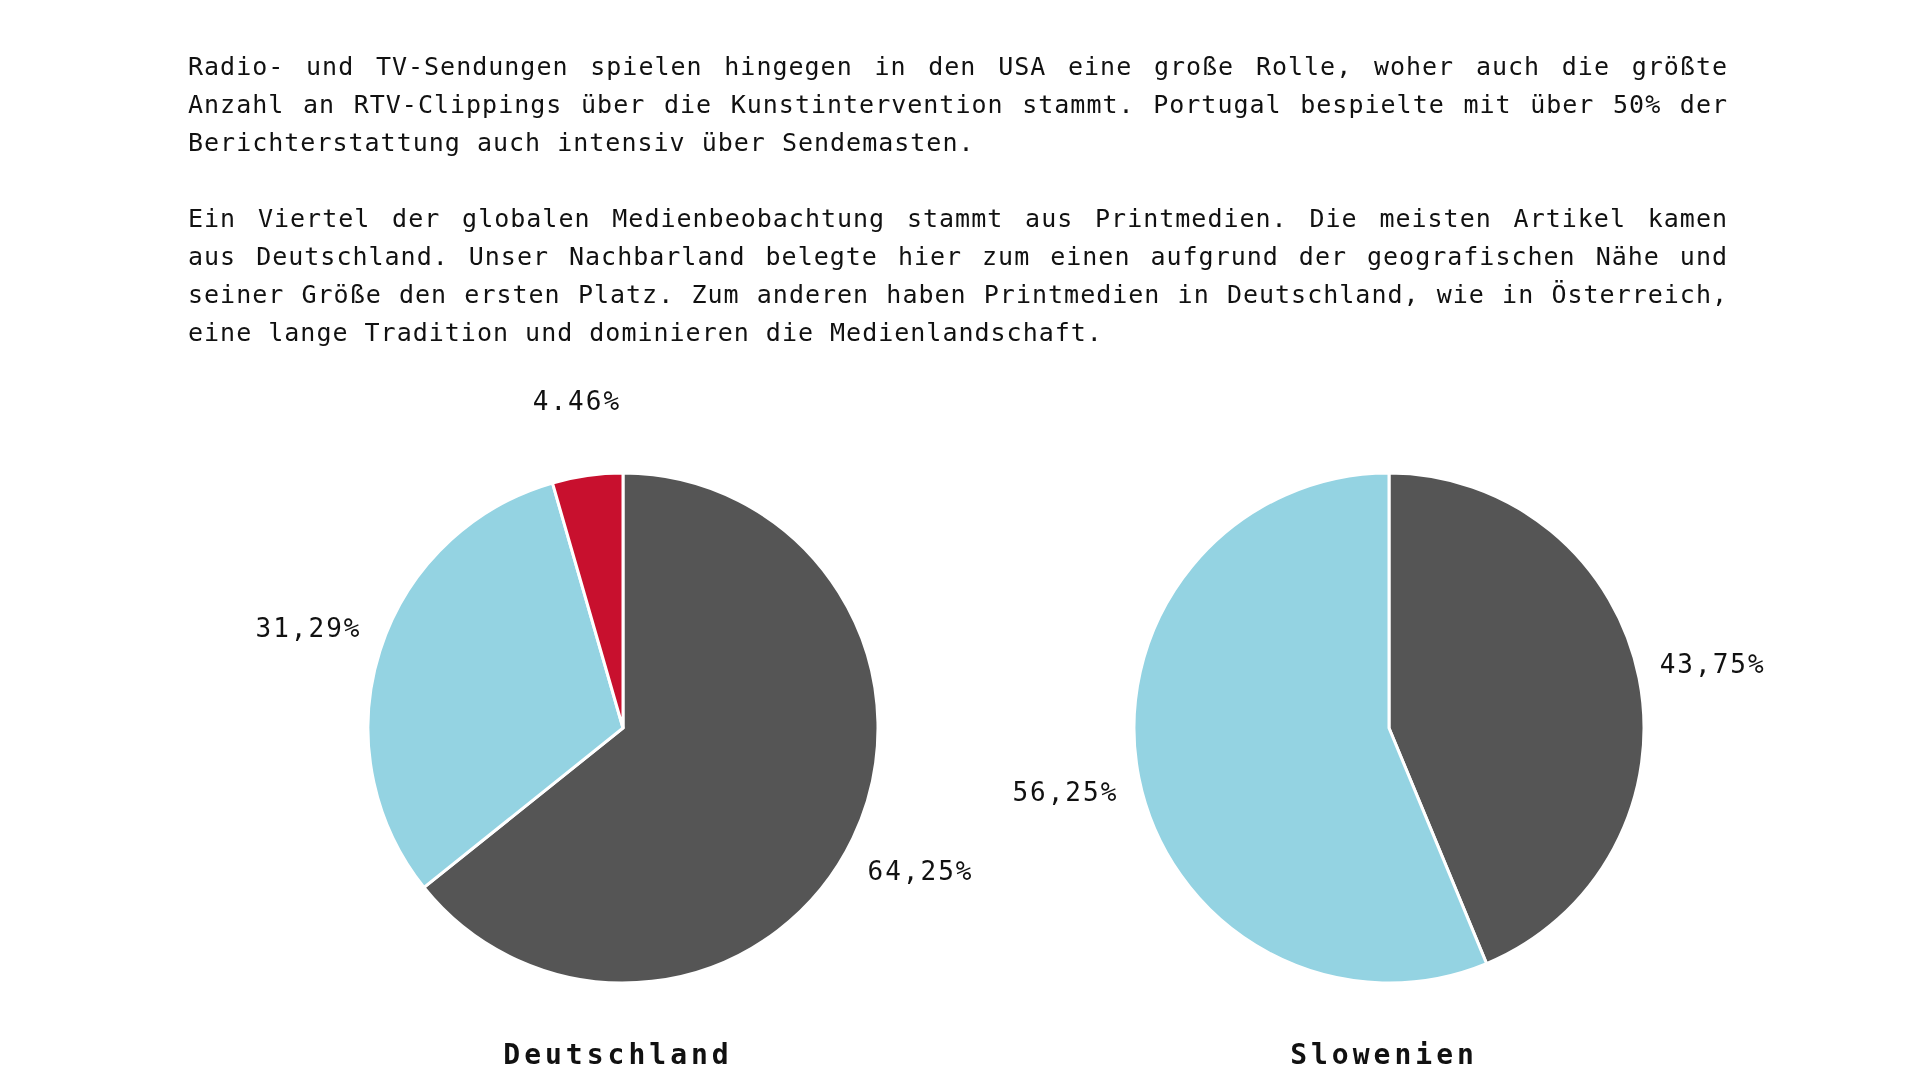  Describe the element at coordinates (308, 628) in the screenshot. I see `data-label: 31,29%` at that location.